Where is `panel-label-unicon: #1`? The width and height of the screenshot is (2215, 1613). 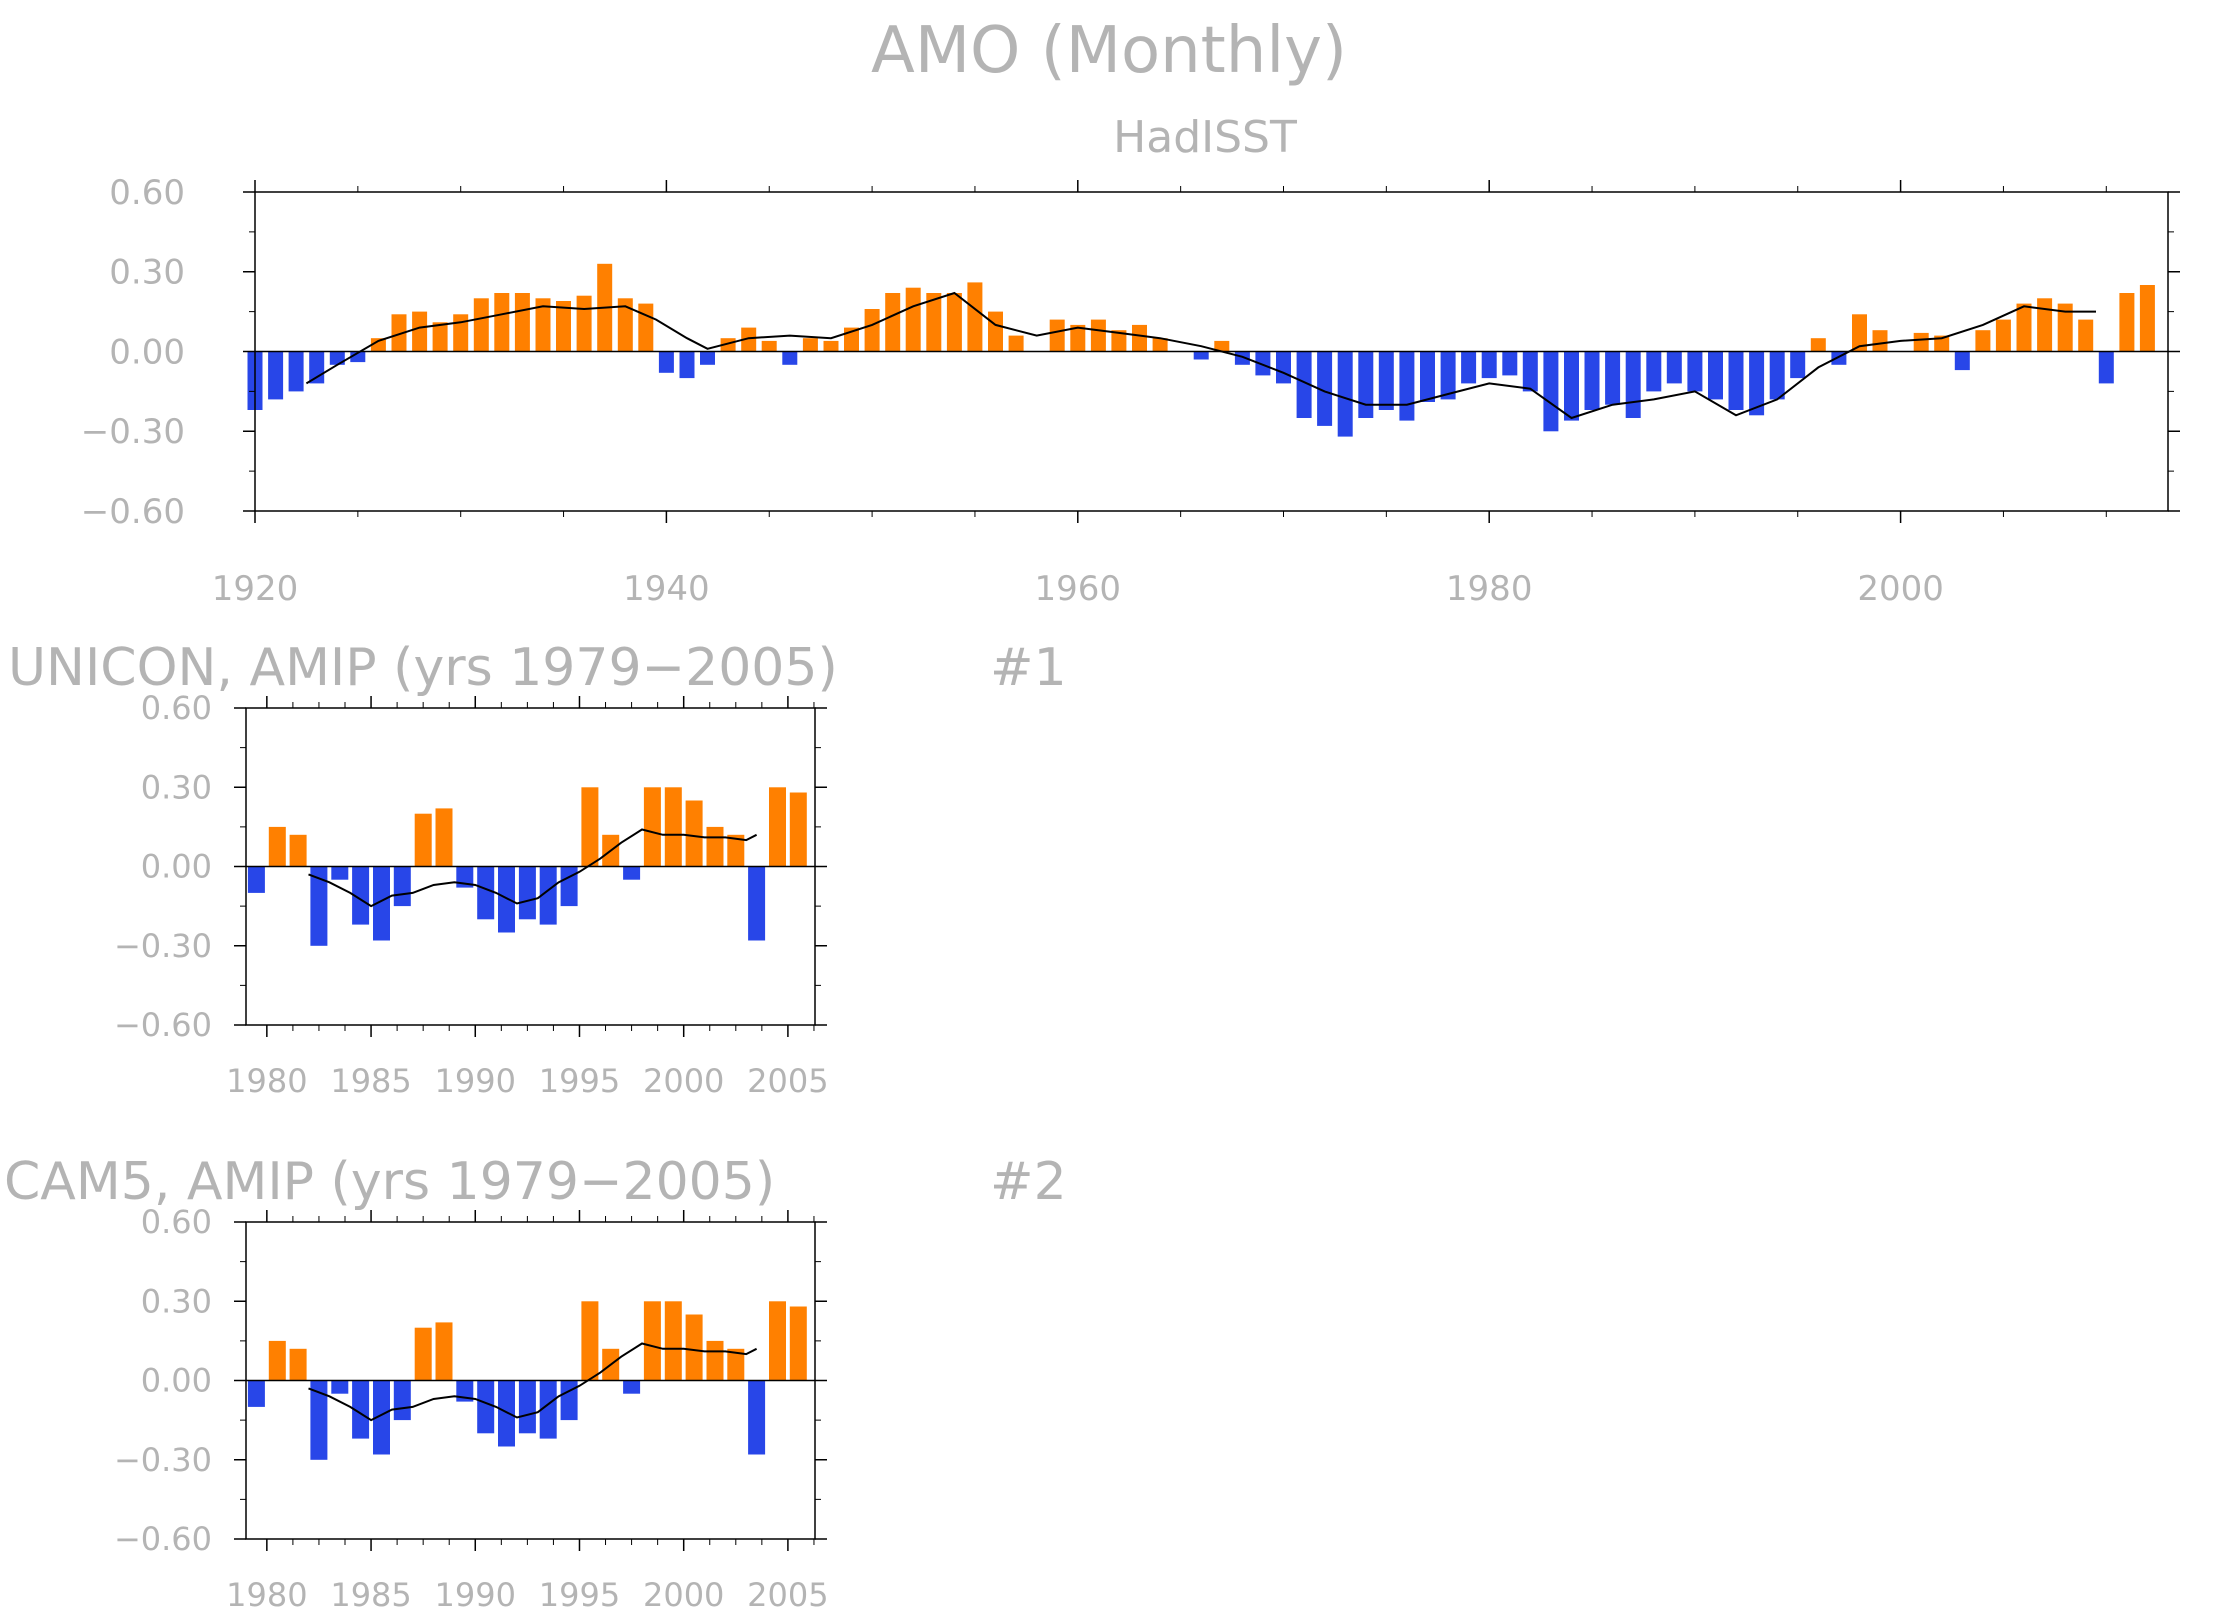
panel-label-unicon: #1 is located at coordinates (1028, 668).